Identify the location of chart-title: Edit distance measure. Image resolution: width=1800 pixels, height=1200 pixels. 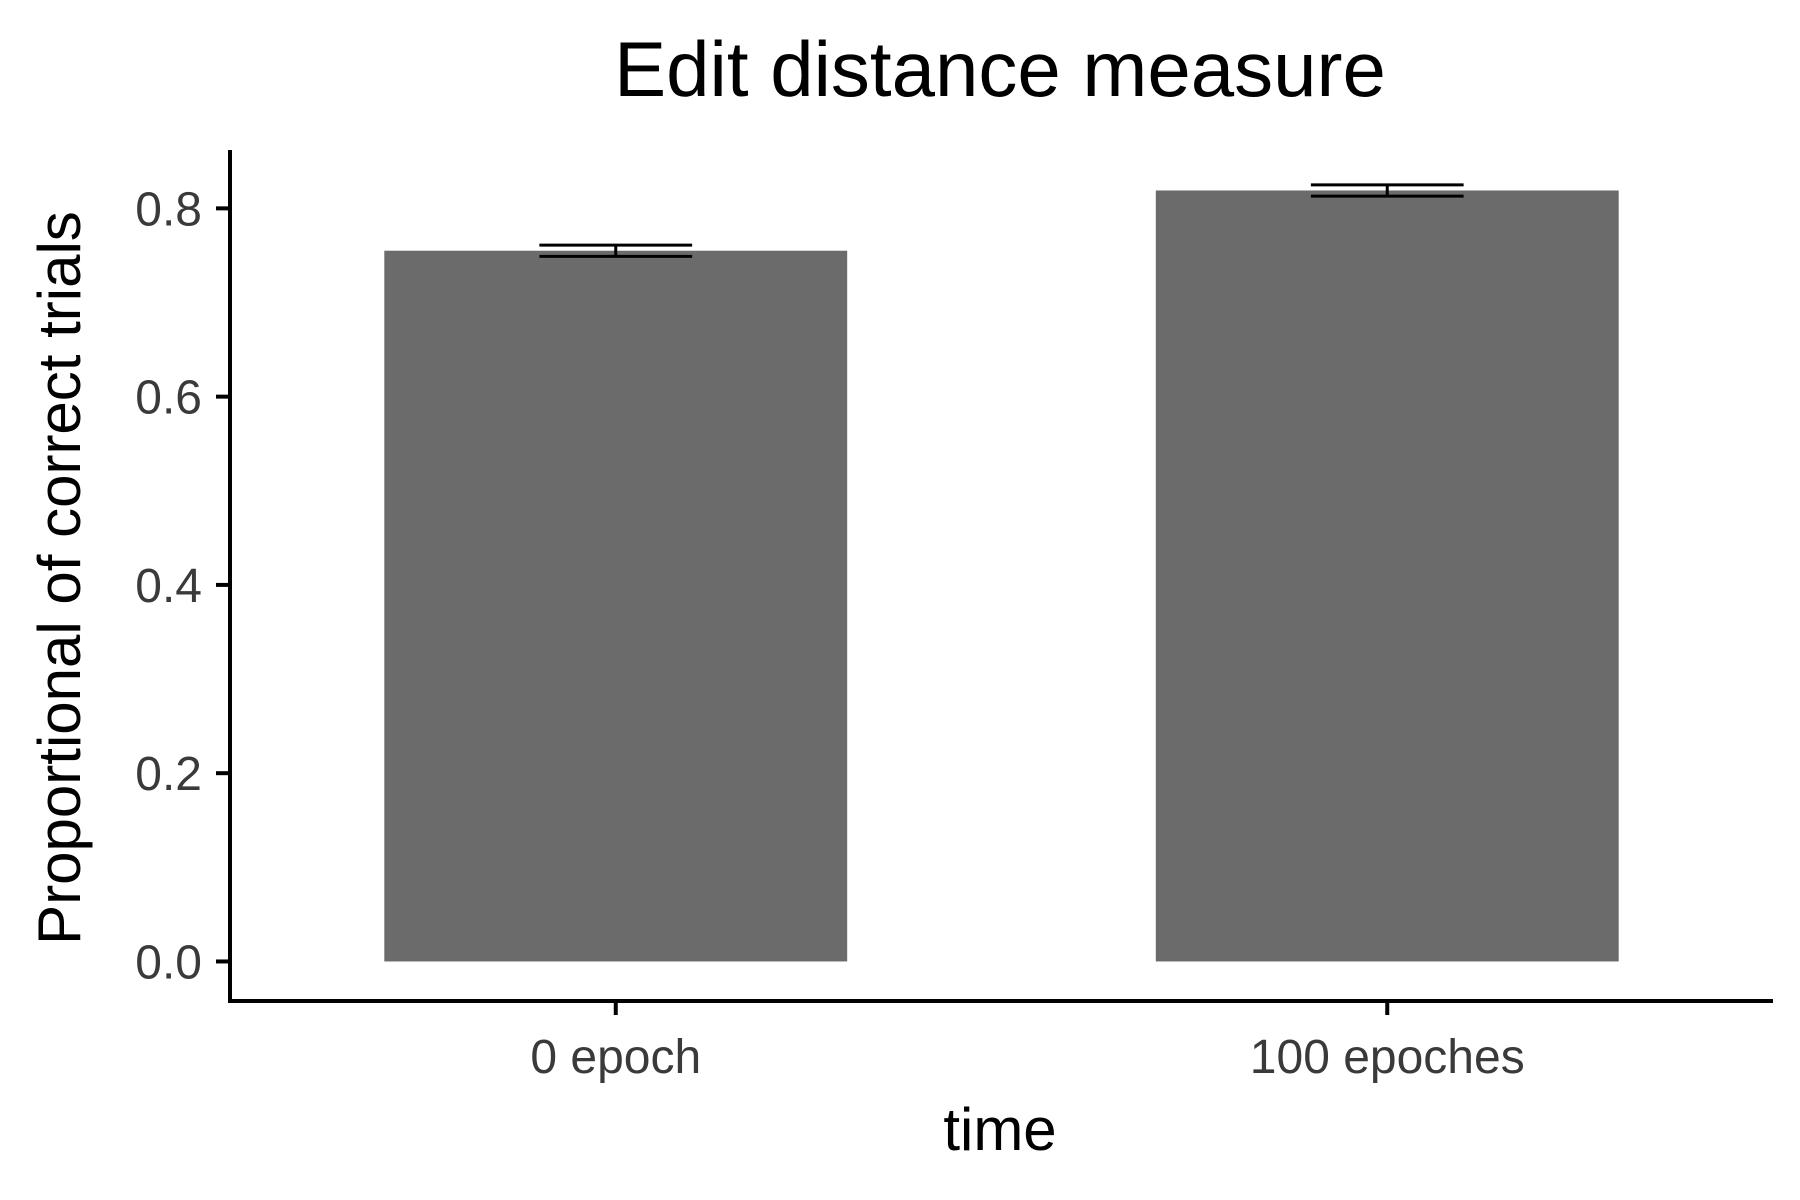
(1000, 69).